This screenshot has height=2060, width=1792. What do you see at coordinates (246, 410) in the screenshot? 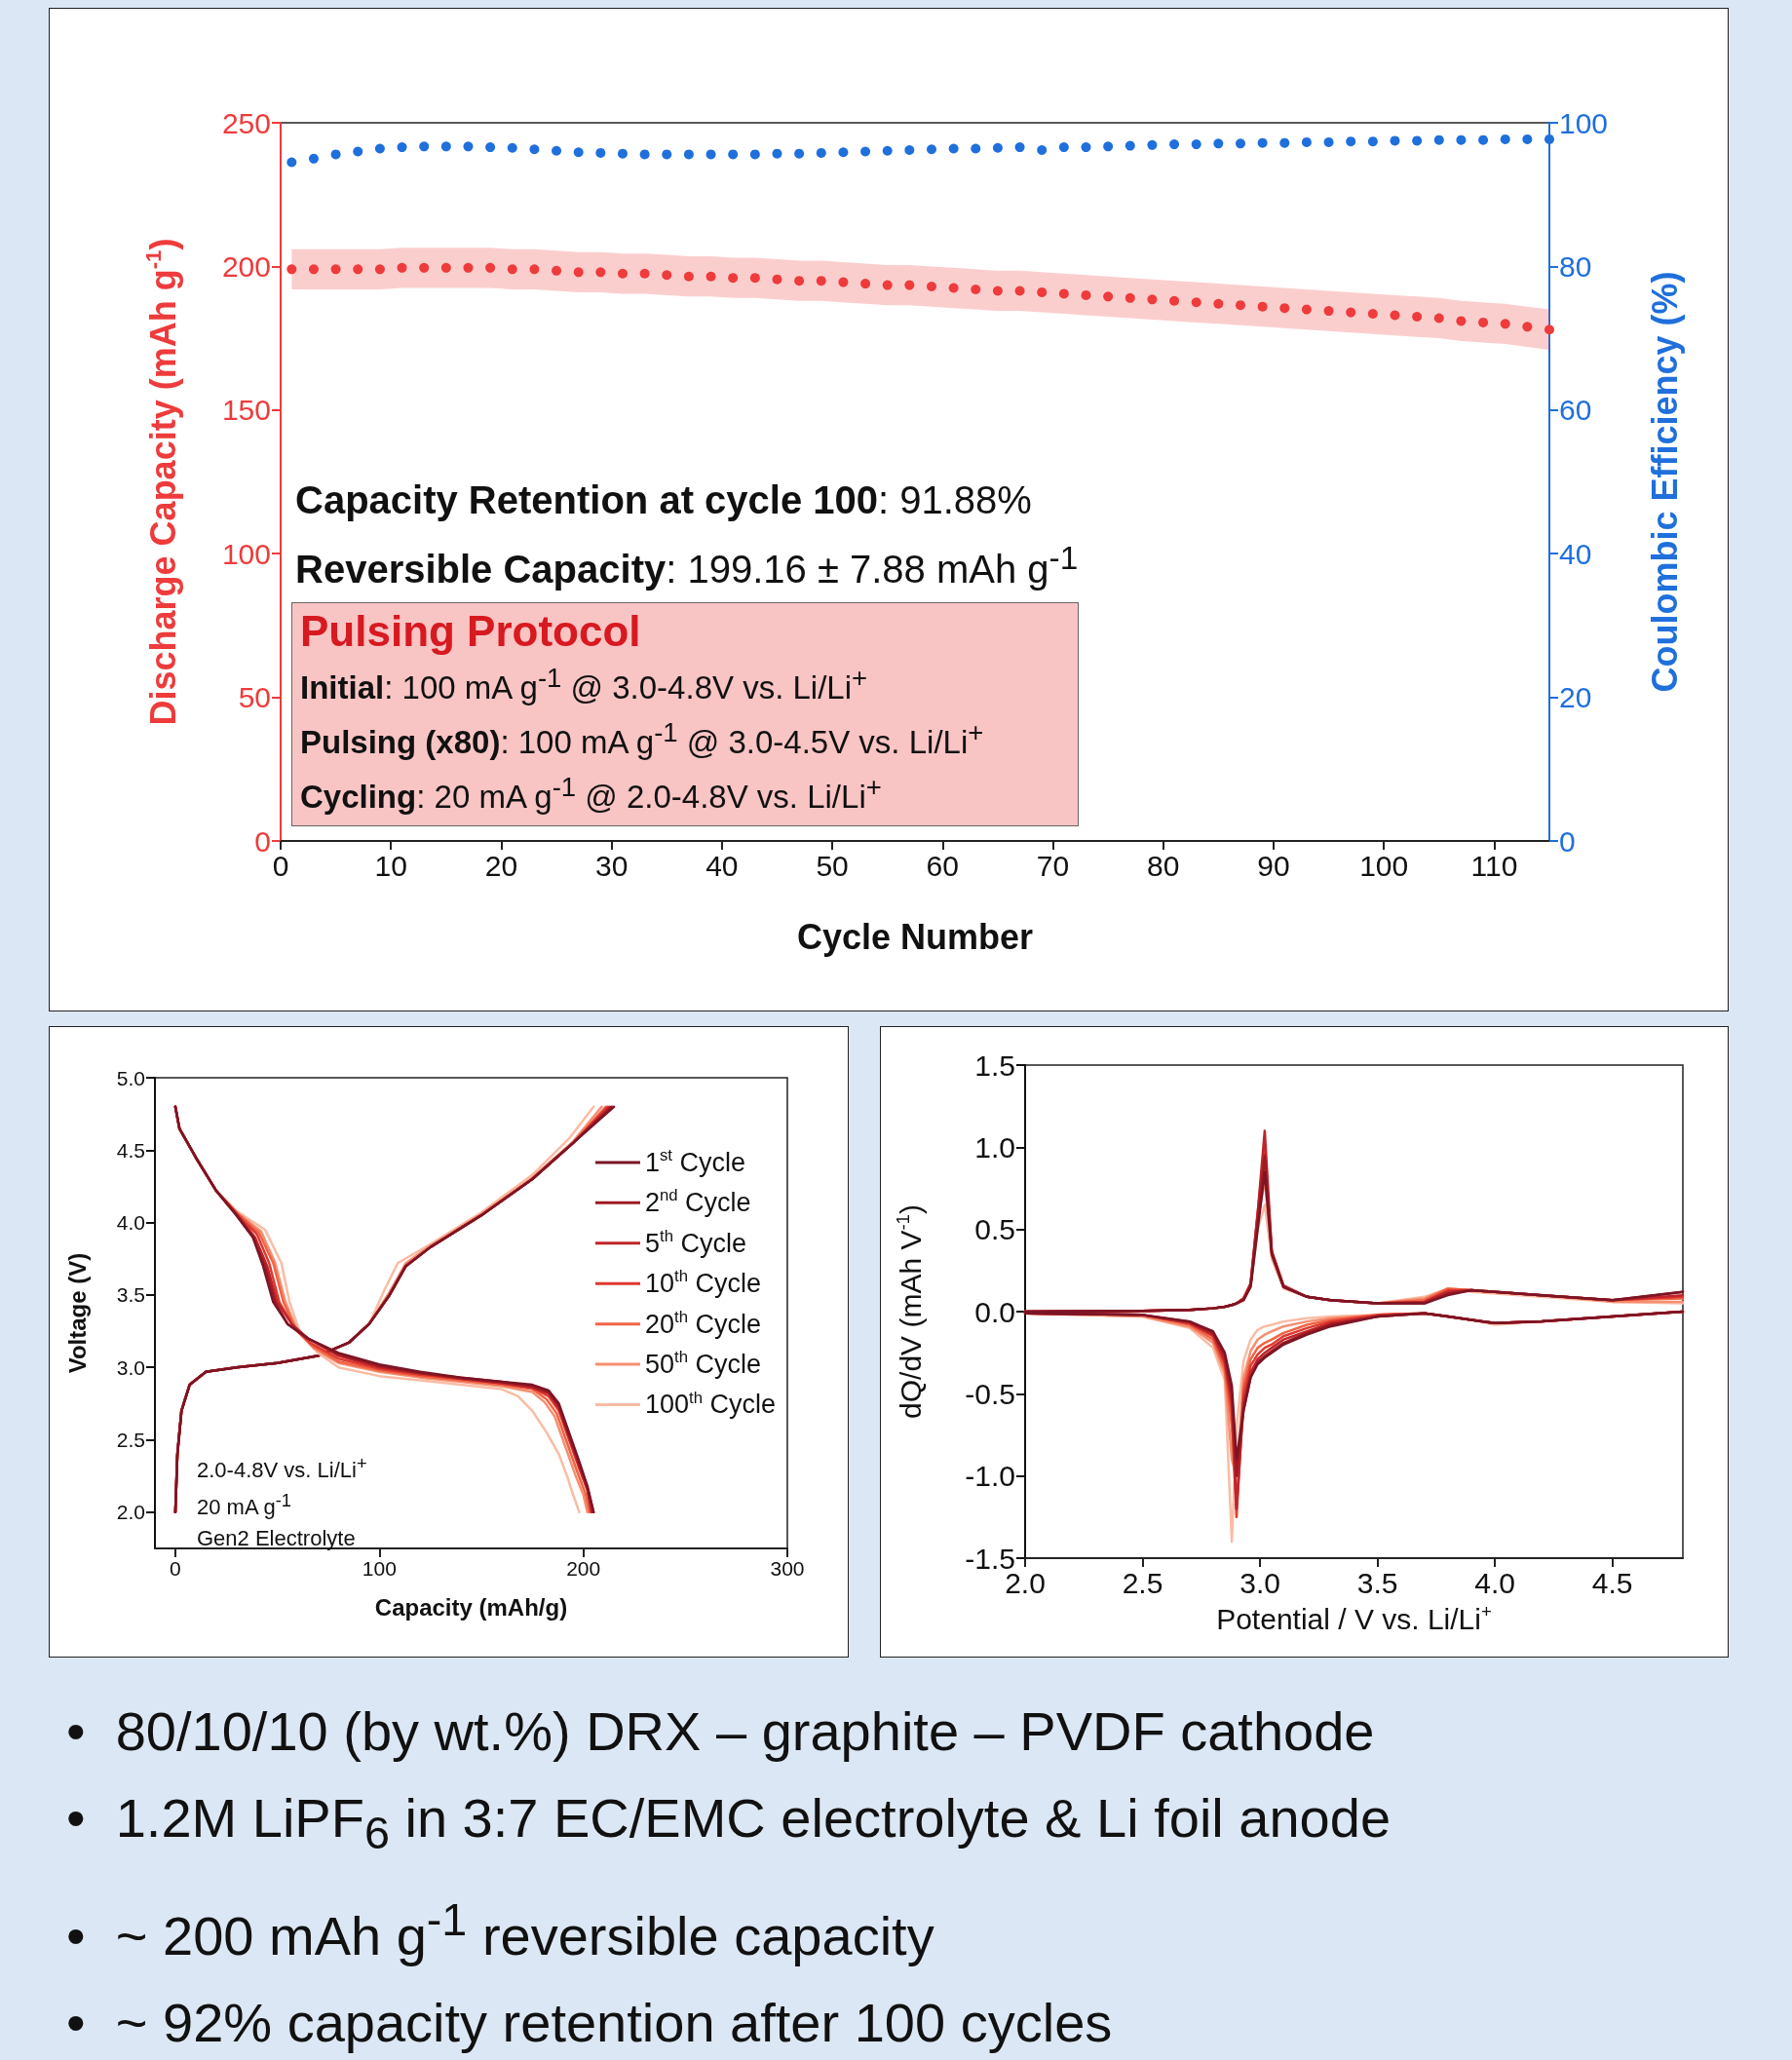
I see `y-tick-label: 150` at bounding box center [246, 410].